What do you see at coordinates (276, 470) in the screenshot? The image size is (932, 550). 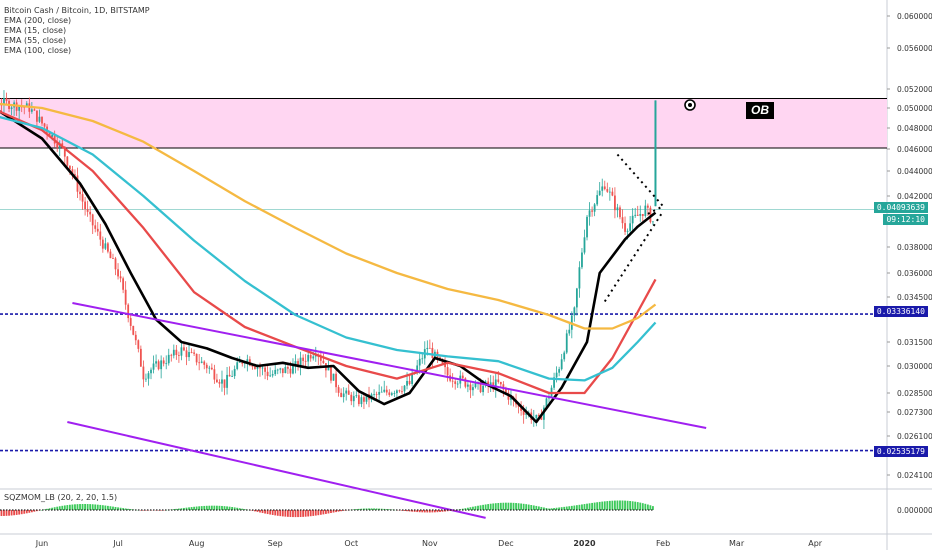 I see `channel-lower-line` at bounding box center [276, 470].